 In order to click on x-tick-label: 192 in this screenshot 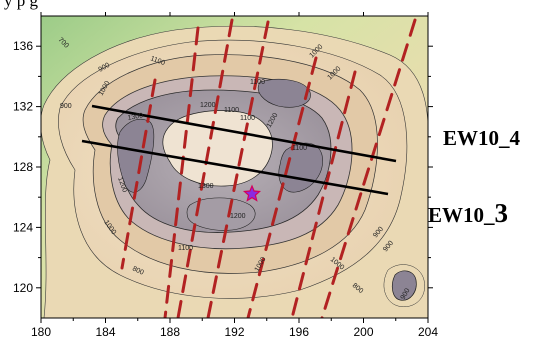, I will do `click(234, 332)`.